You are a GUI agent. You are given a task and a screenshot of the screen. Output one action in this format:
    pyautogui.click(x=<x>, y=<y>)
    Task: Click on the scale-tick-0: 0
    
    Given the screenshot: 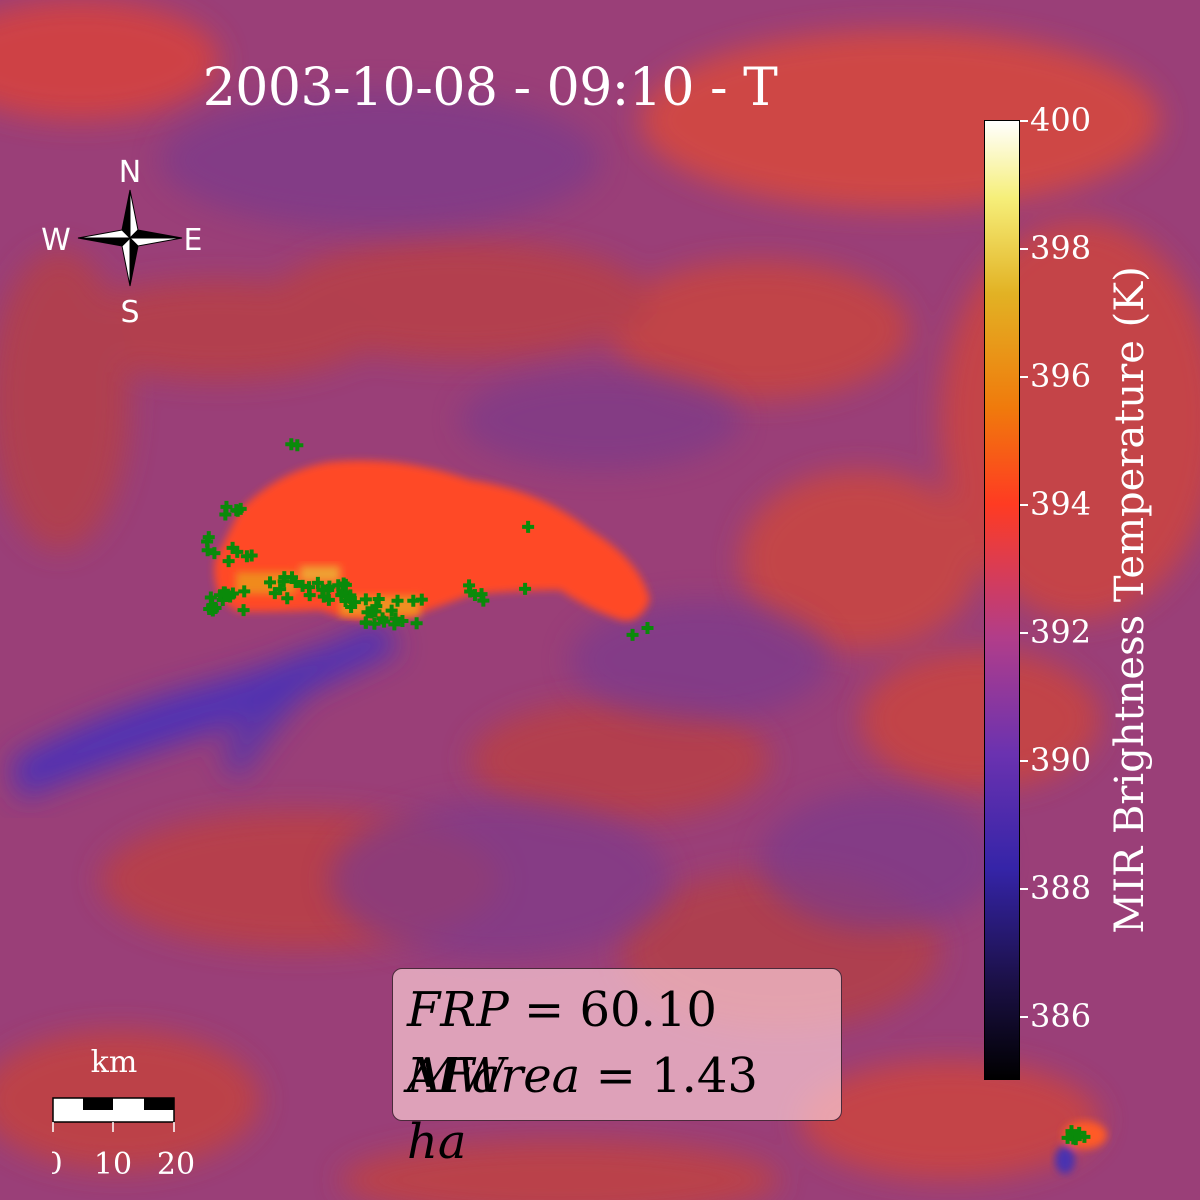 What is the action you would take?
    pyautogui.click(x=57, y=1163)
    